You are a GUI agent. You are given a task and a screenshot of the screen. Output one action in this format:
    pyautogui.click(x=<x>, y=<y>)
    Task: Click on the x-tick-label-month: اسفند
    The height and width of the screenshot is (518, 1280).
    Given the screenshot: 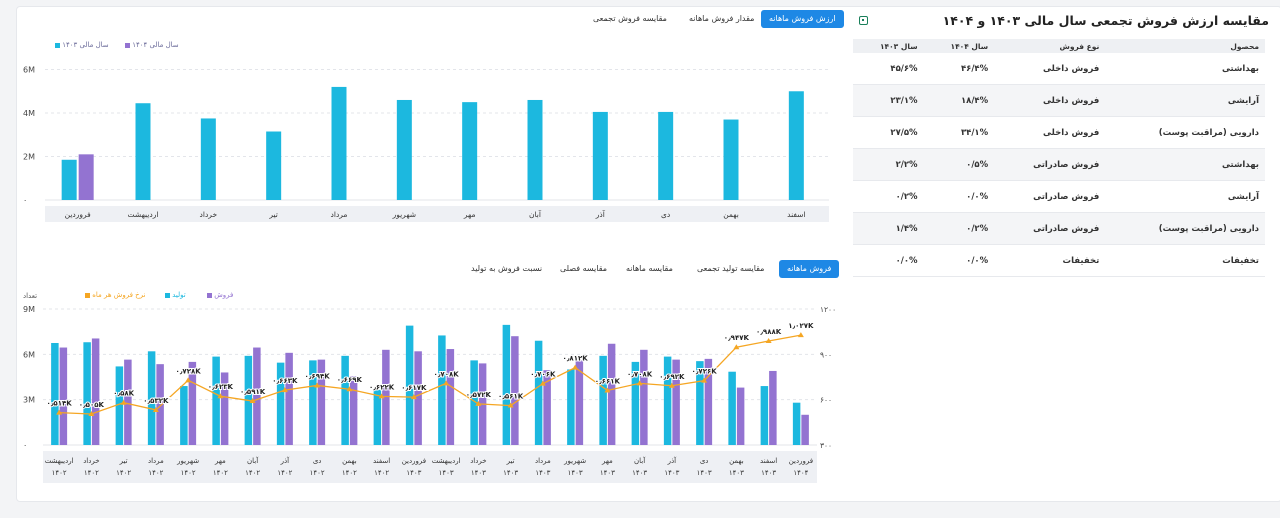 What is the action you would take?
    pyautogui.click(x=768, y=461)
    